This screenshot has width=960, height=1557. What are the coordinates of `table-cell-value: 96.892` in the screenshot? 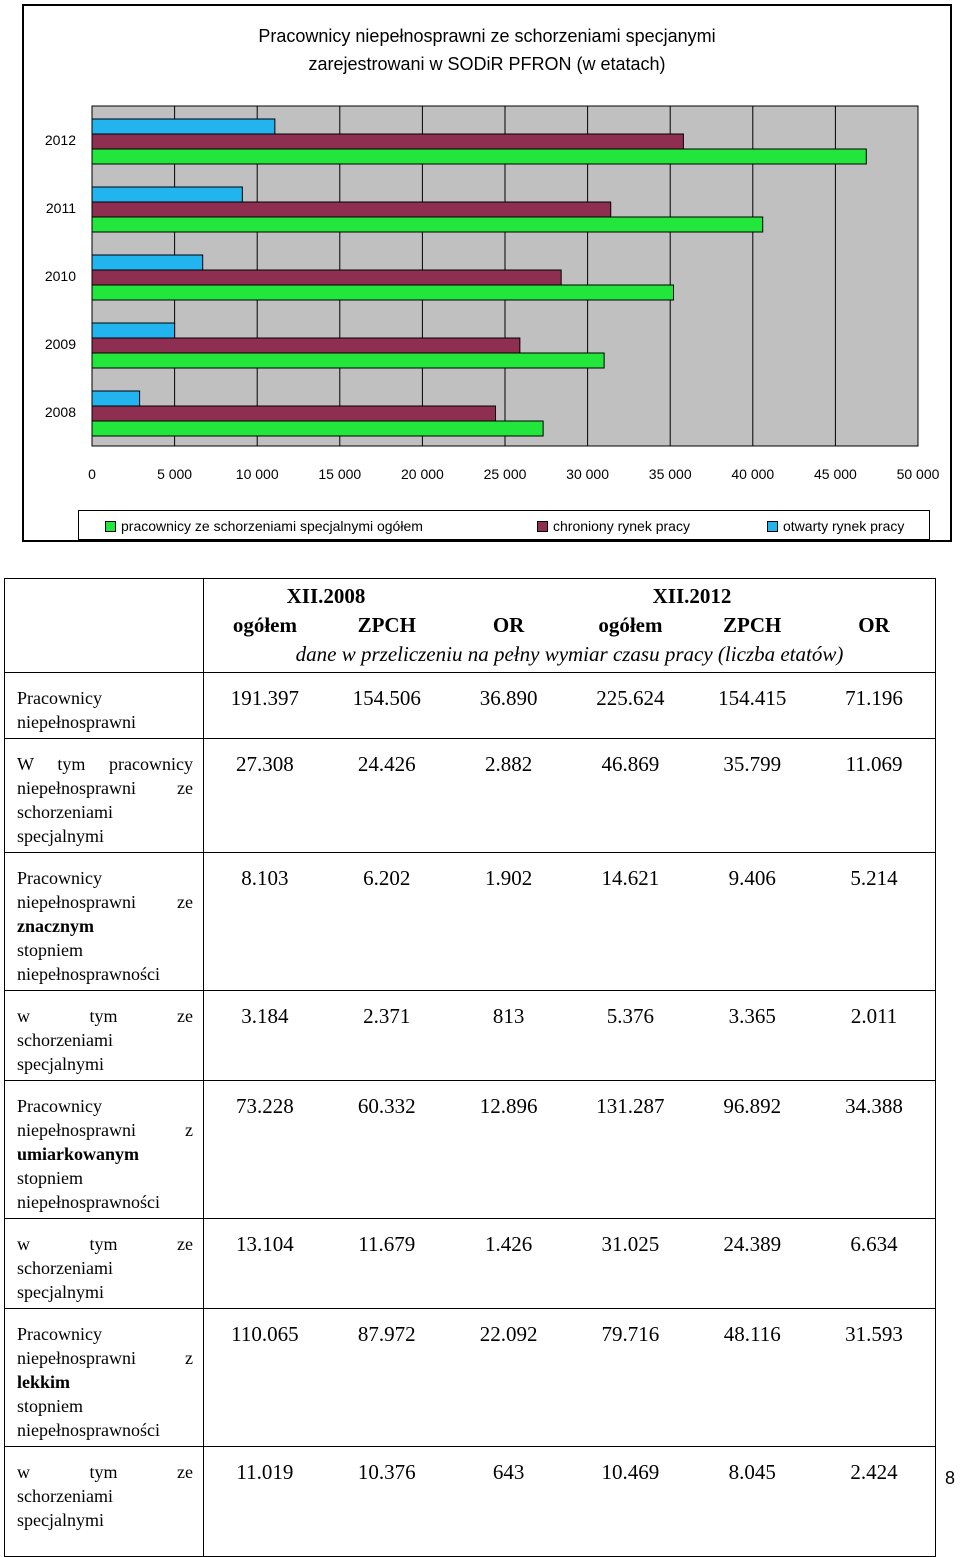 It's located at (752, 1106).